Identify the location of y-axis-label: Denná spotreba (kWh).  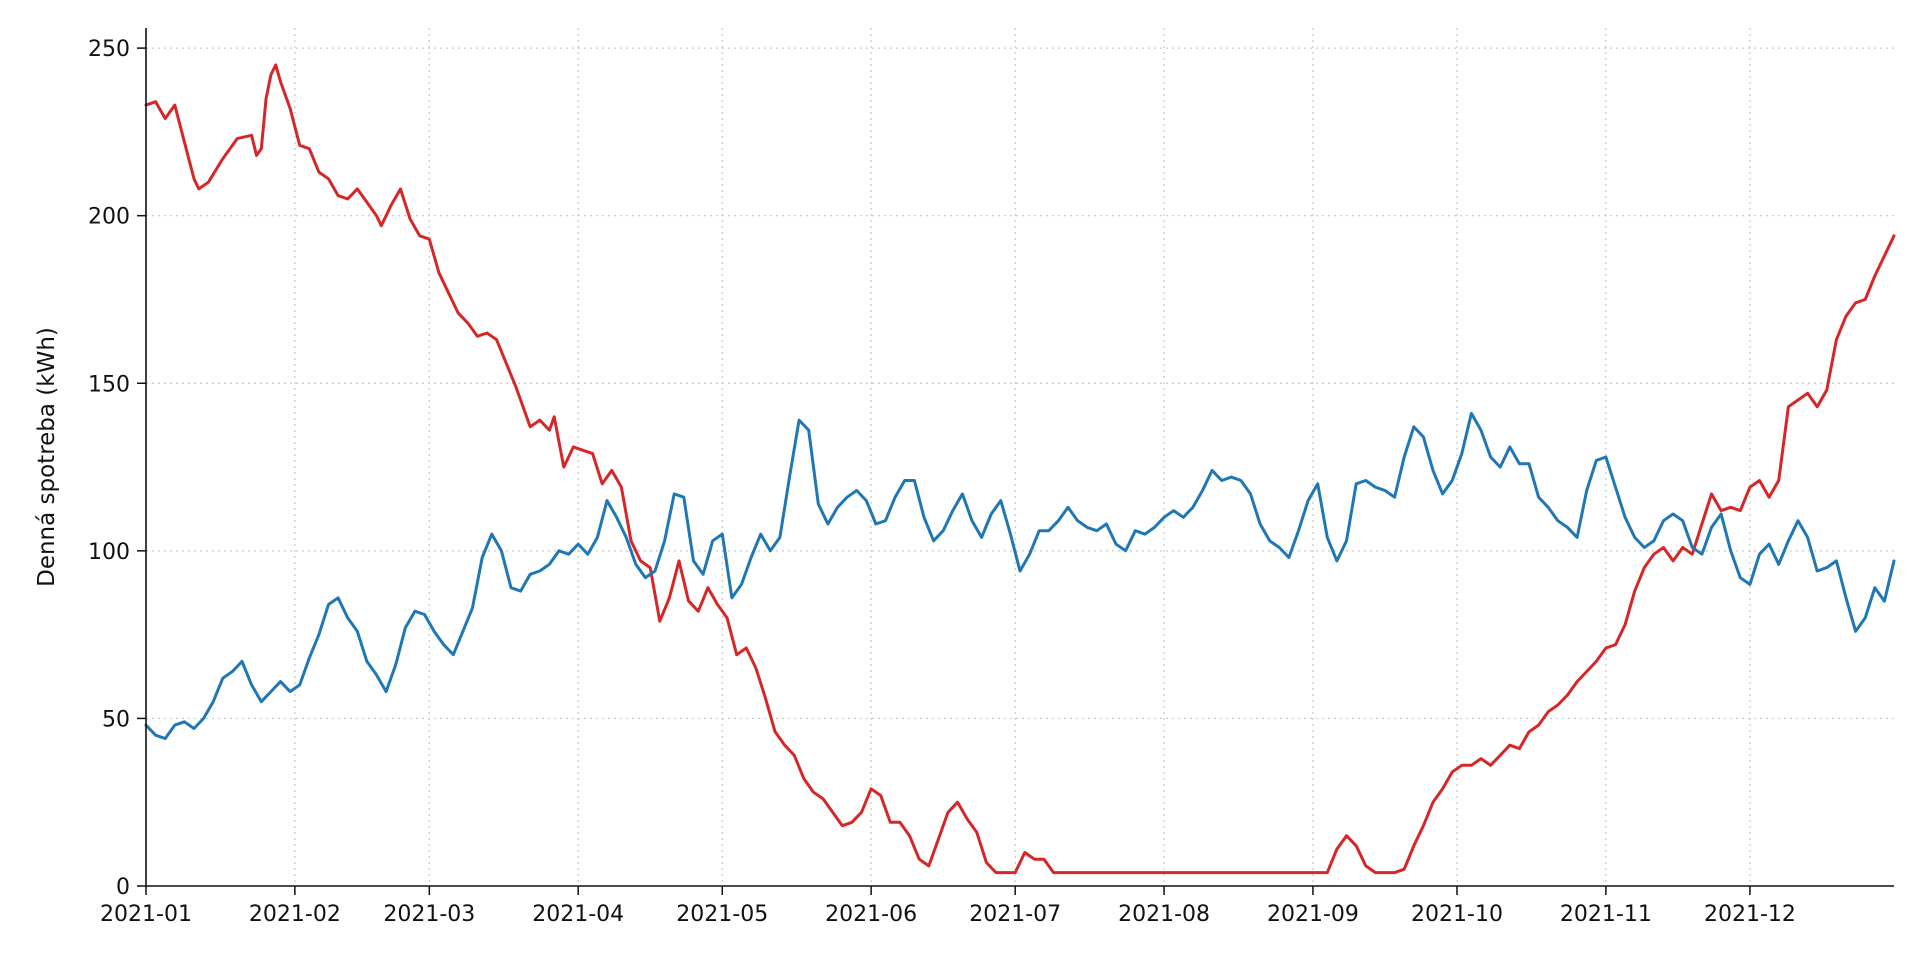
(47, 457).